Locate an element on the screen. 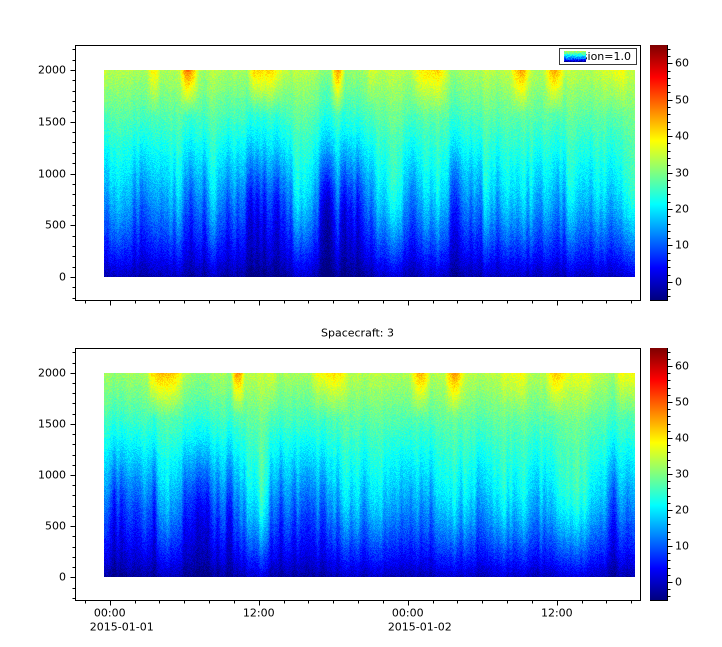 This screenshot has width=722, height=647. x-date-label: 2015-01-02 is located at coordinates (419, 627).